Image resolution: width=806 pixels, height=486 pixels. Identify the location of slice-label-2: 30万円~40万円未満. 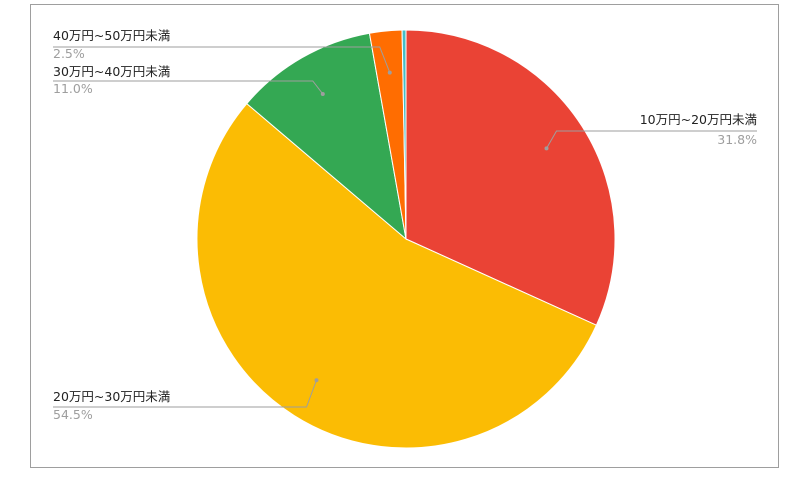
(111, 71).